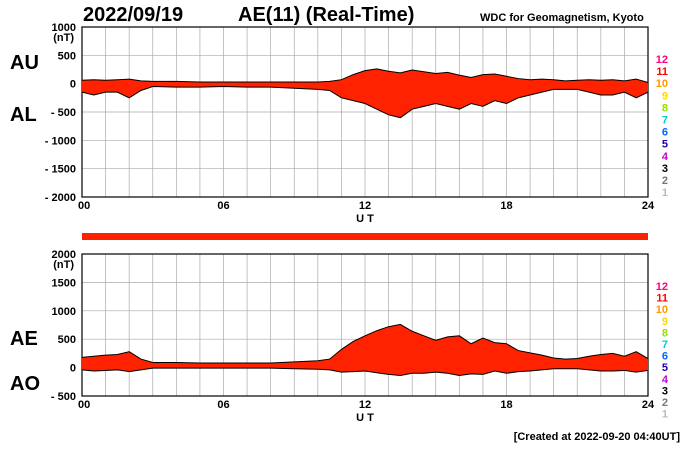  What do you see at coordinates (63, 265) in the screenshot?
I see `panel2-unit-label: (nT)` at bounding box center [63, 265].